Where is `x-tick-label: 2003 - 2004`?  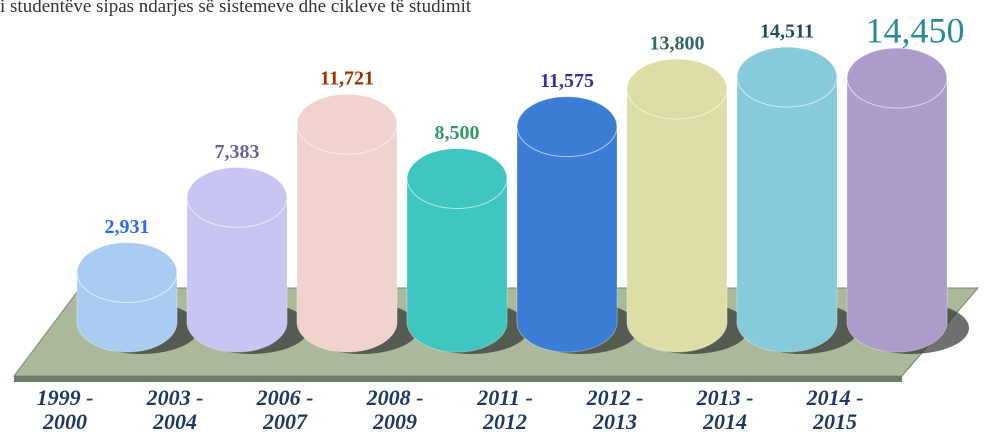
x-tick-label: 2003 - 2004 is located at coordinates (175, 409).